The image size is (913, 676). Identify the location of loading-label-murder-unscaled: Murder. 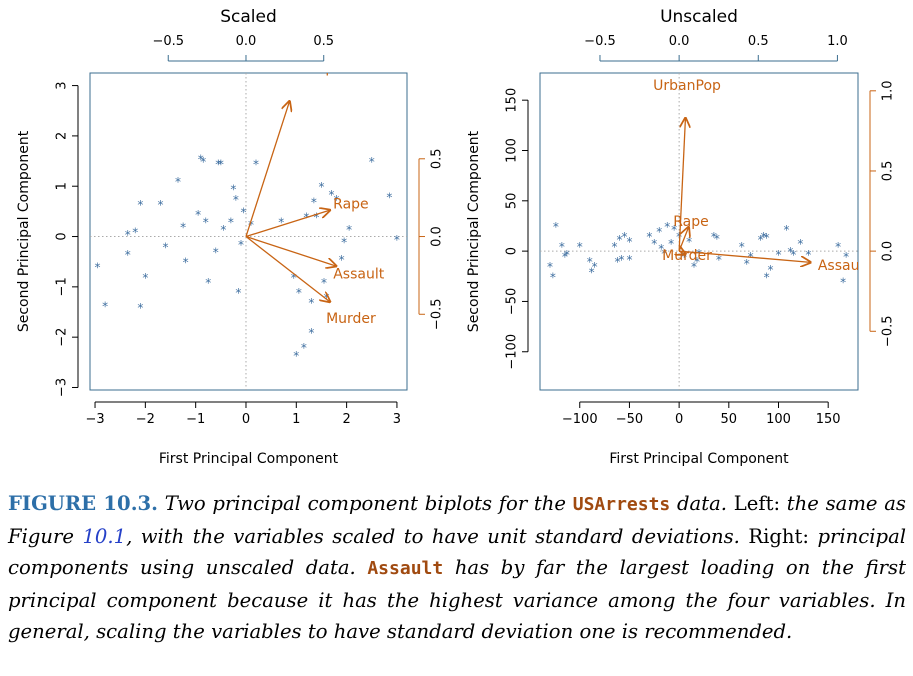
(687, 256).